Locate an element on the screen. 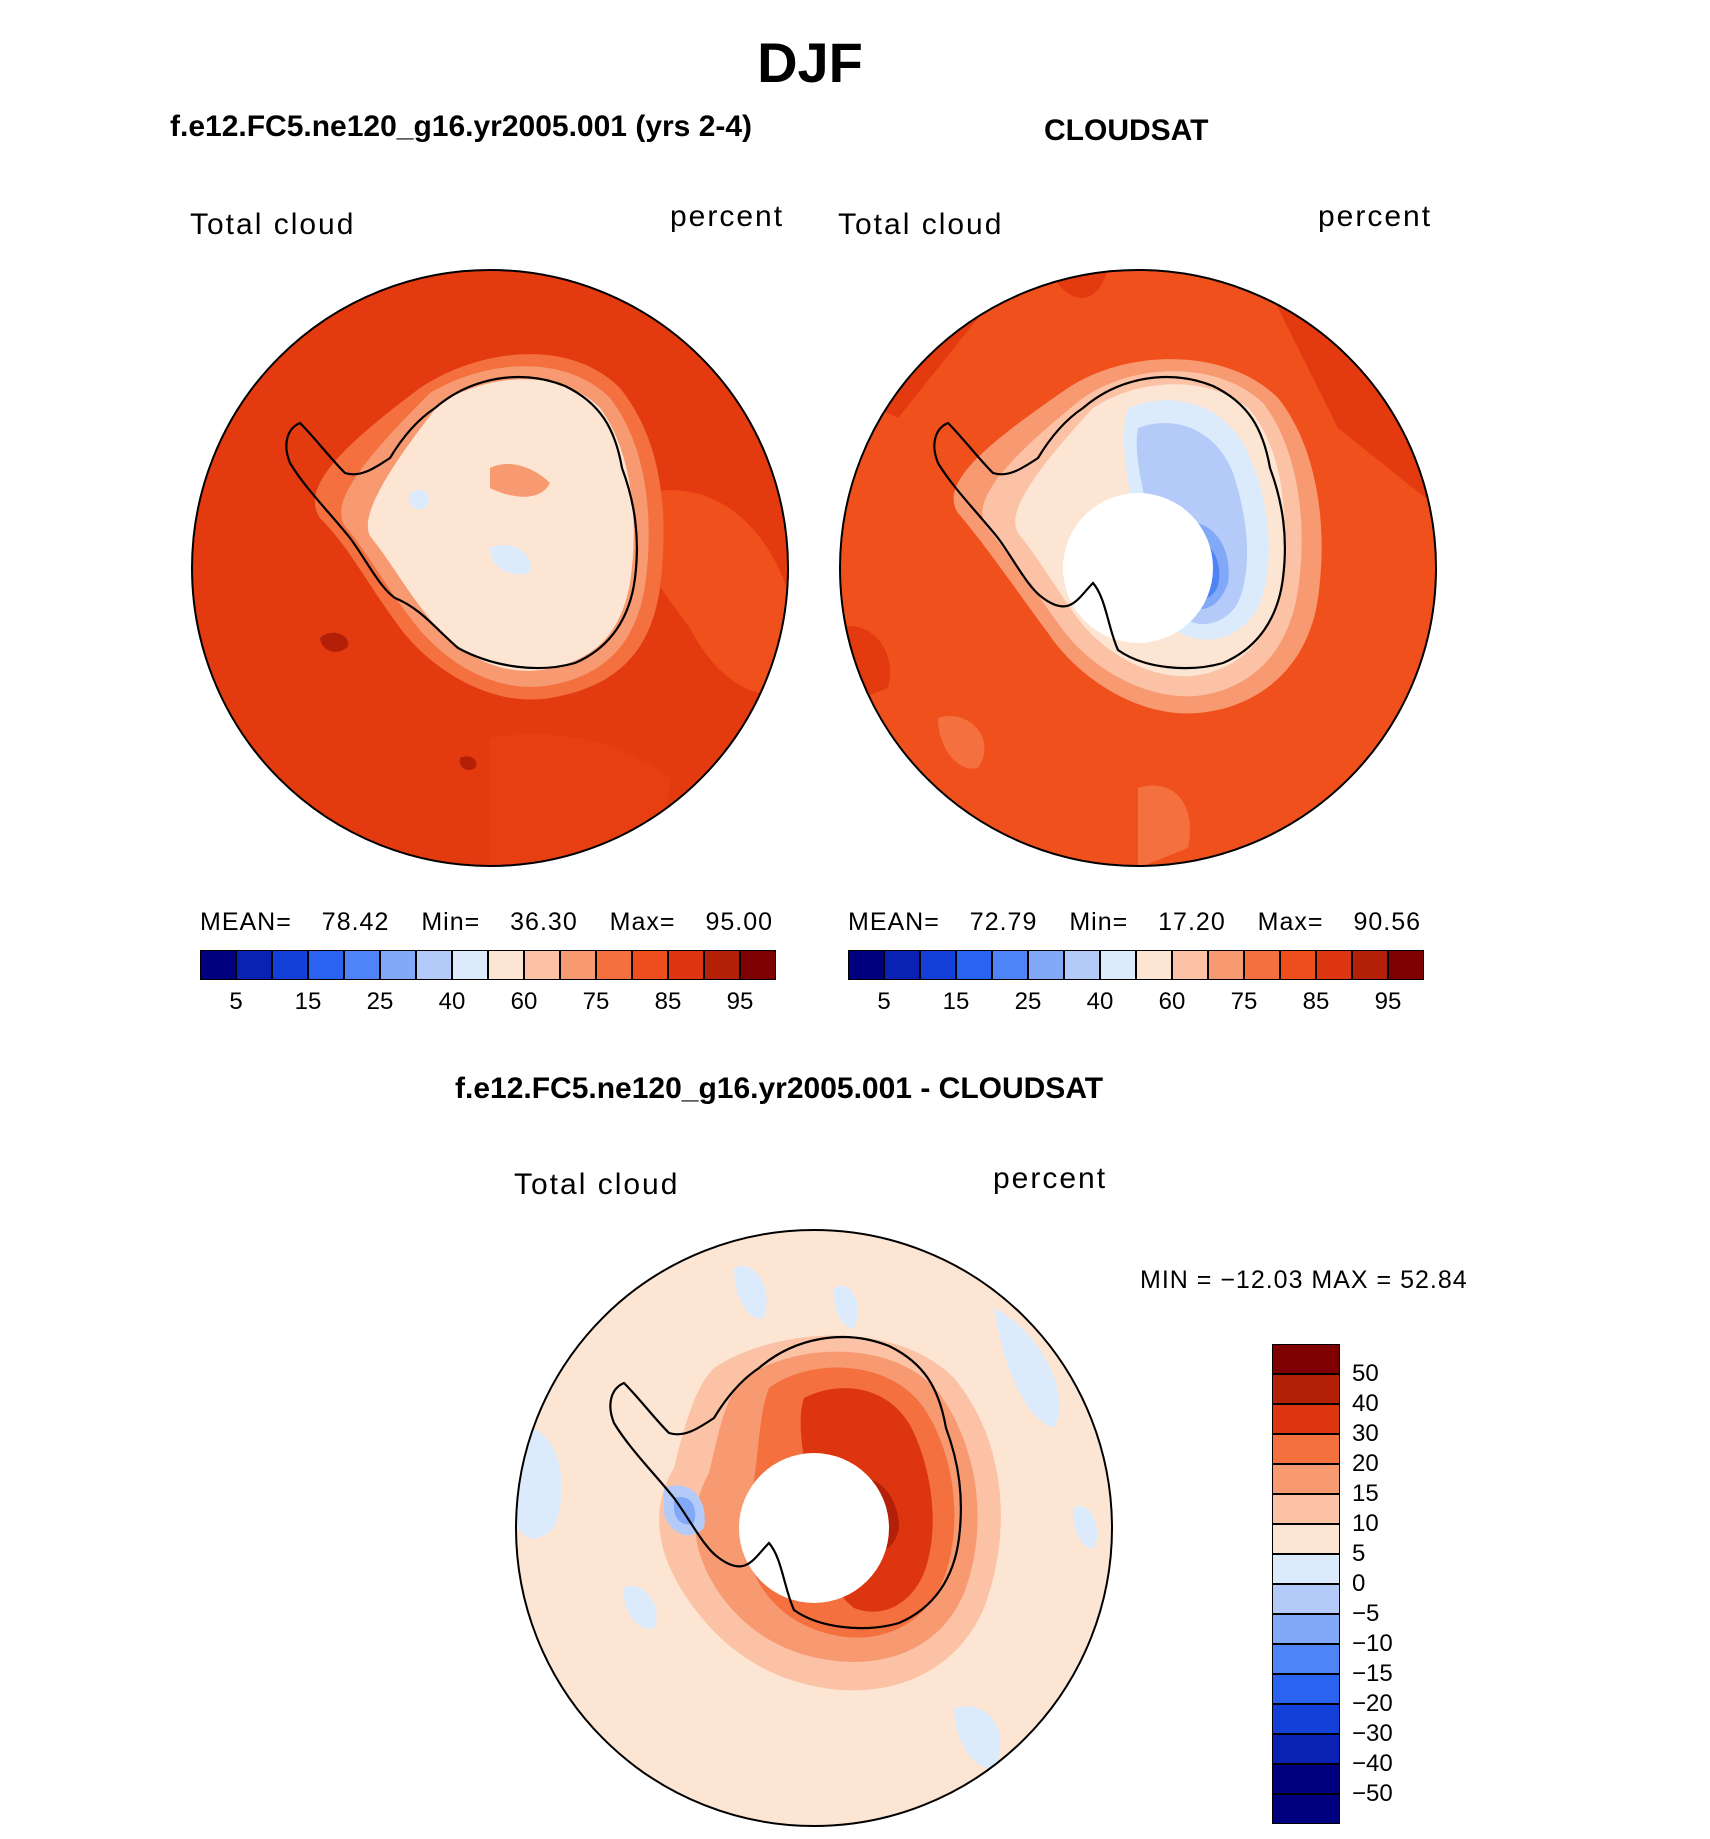 The image size is (1710, 1839). model-min-label: Min= is located at coordinates (451, 922).